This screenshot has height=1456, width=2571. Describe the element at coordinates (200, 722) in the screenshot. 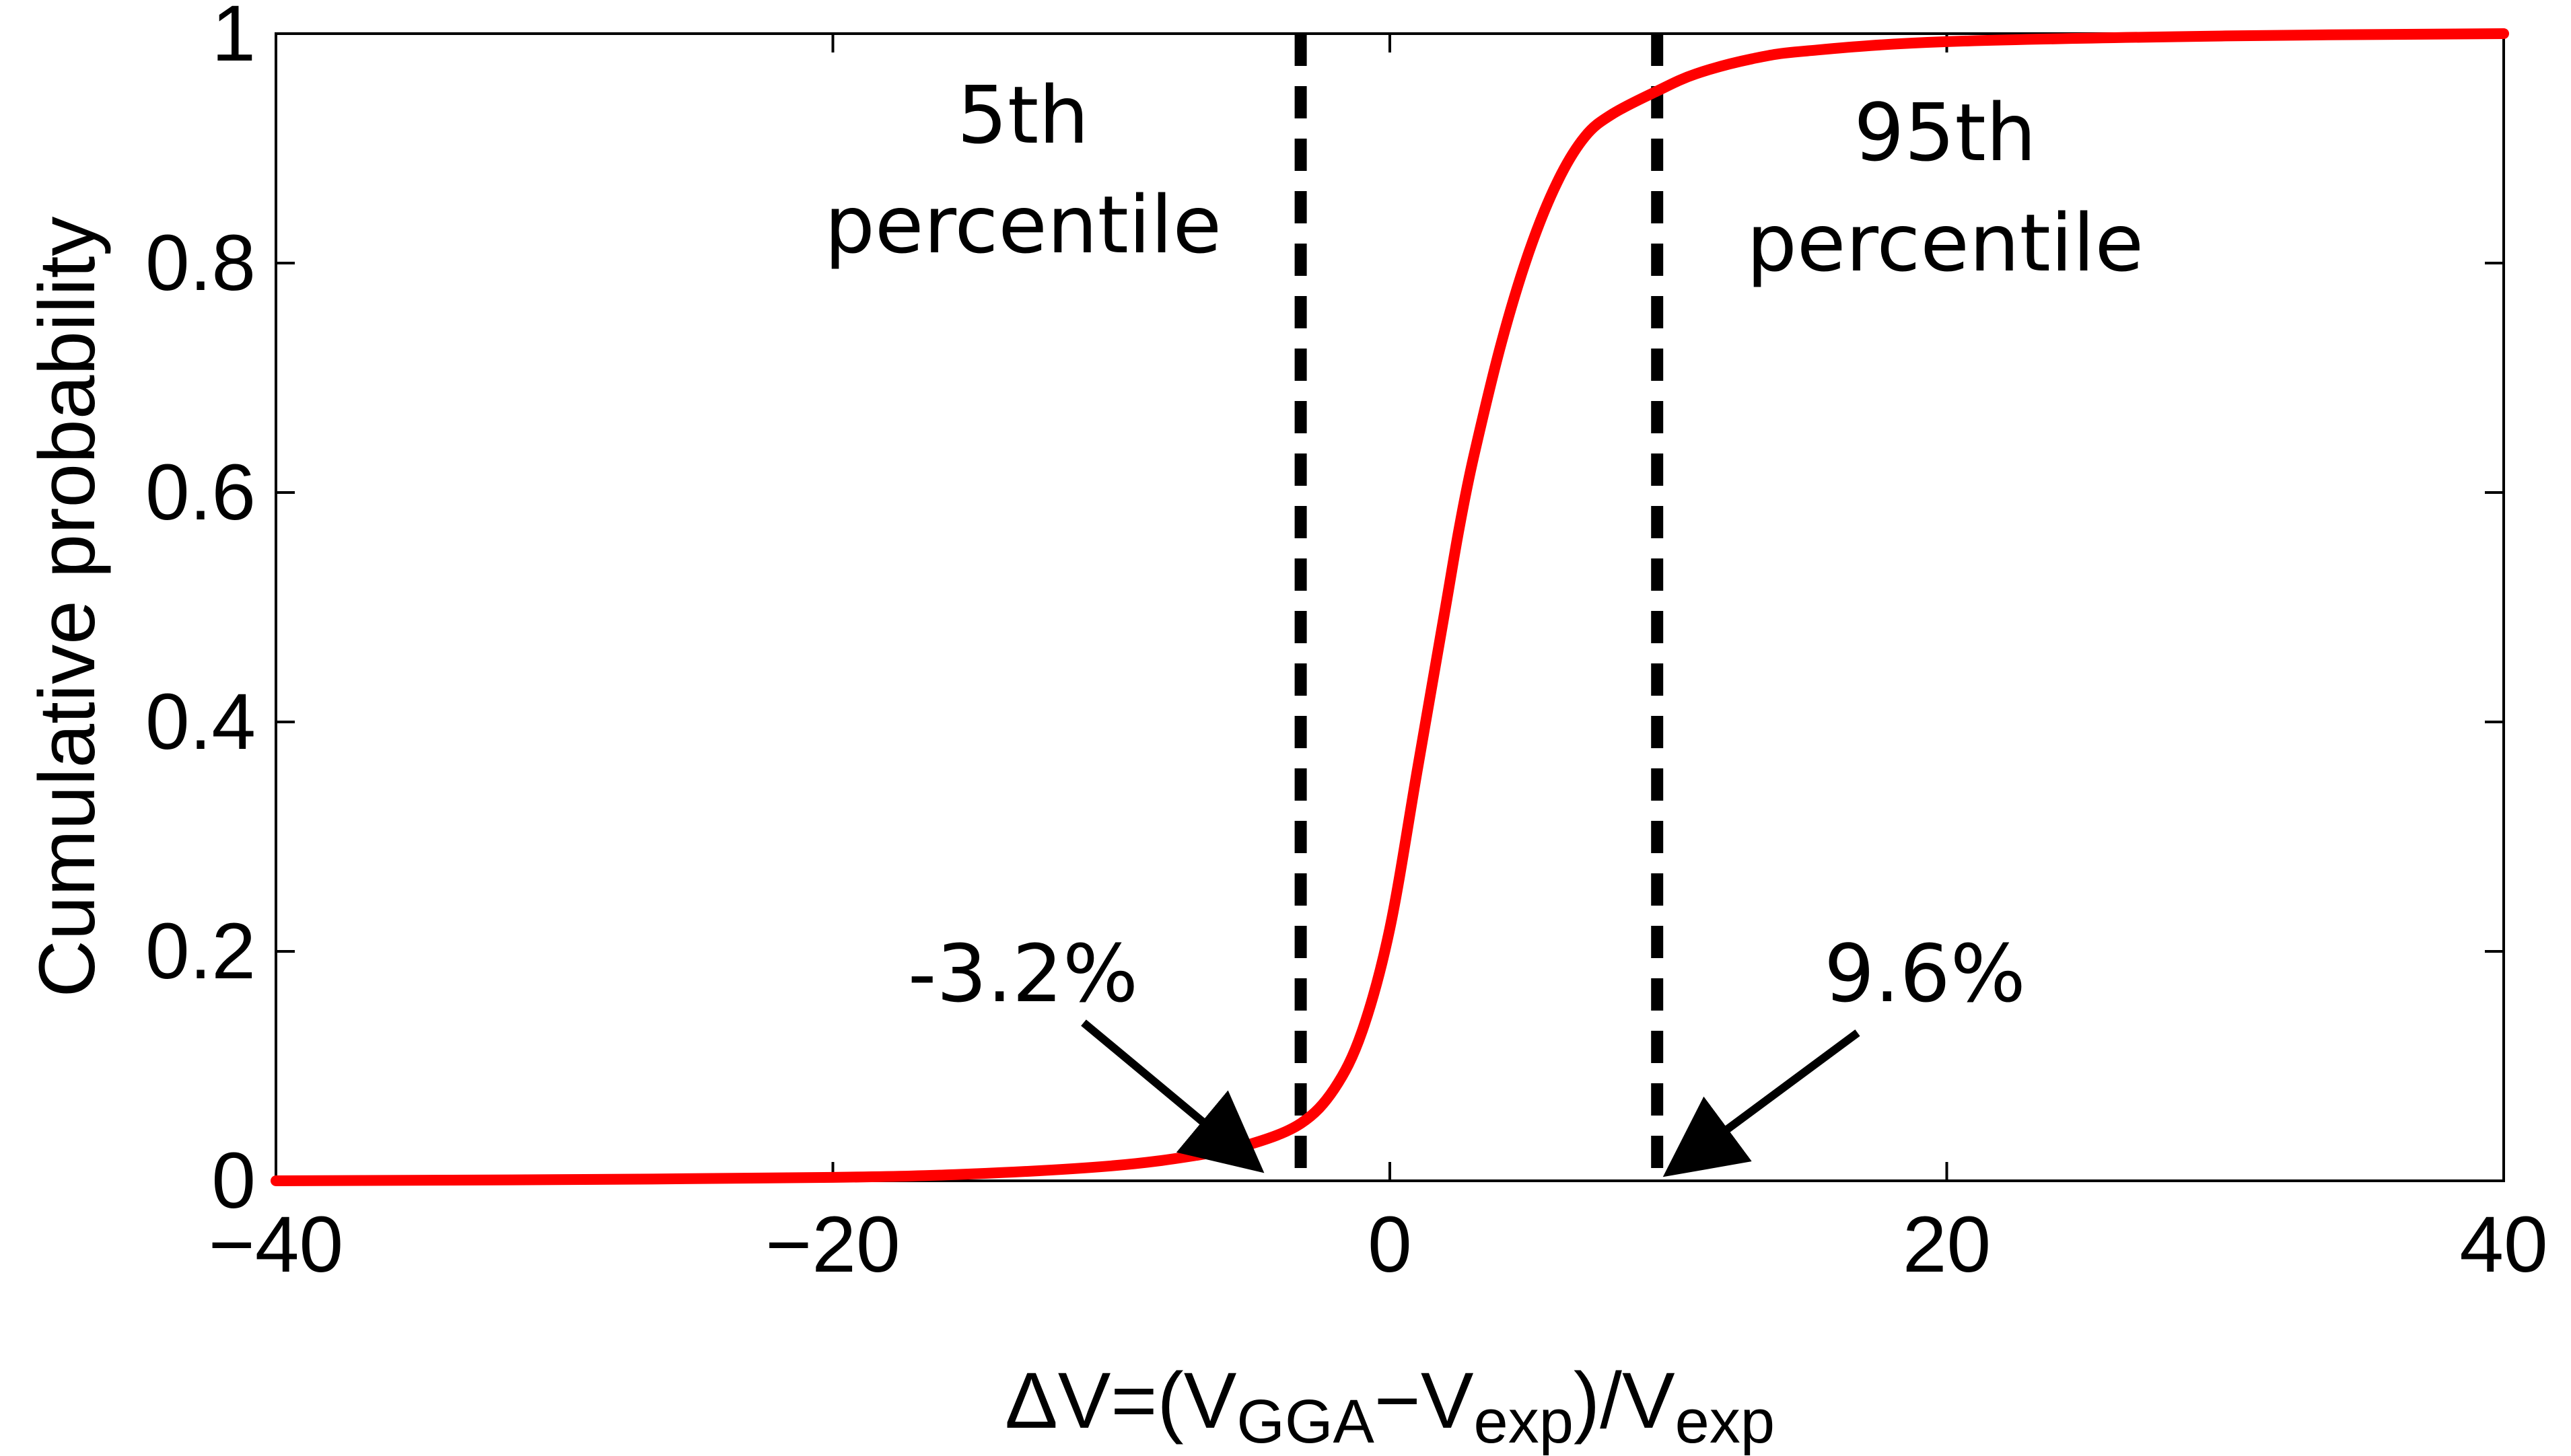

I see `y-tick-label: 0.4` at that location.